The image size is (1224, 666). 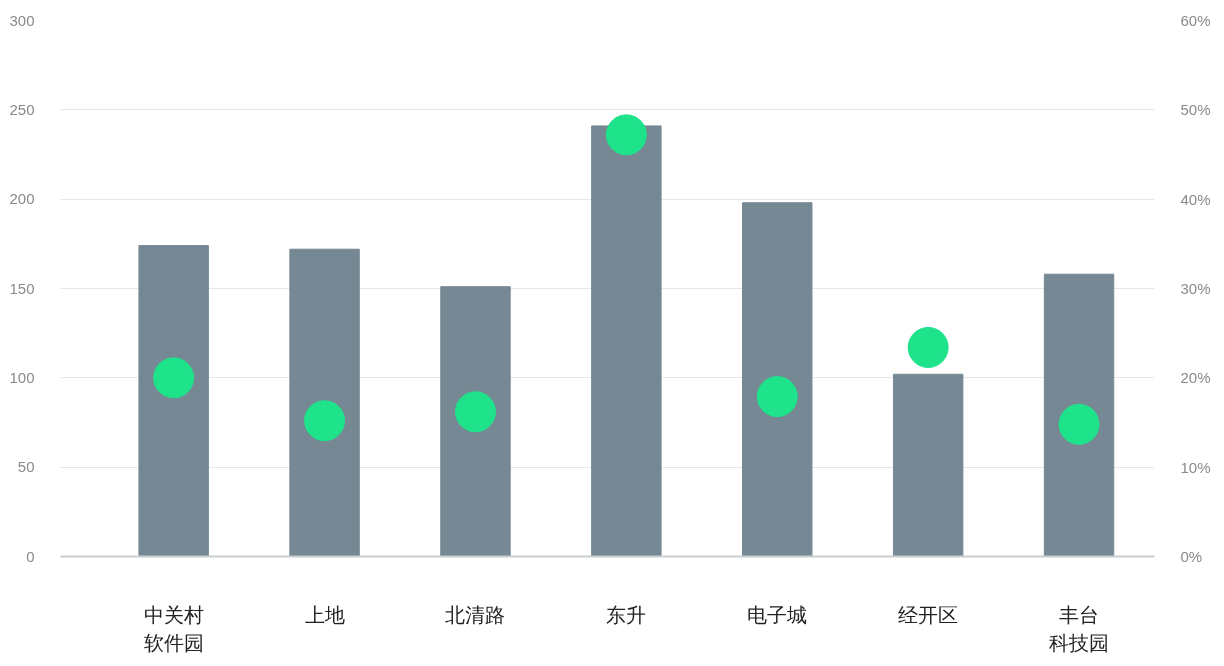 I want to click on y-tick-label: 50, so click(x=26, y=467).